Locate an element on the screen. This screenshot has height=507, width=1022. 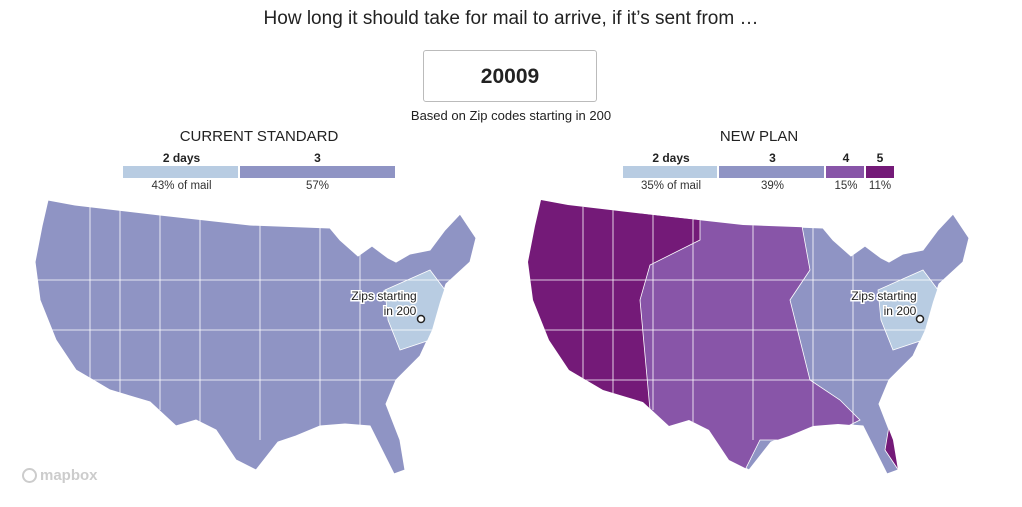
legend-5-days: 5 11% is located at coordinates (880, 171).